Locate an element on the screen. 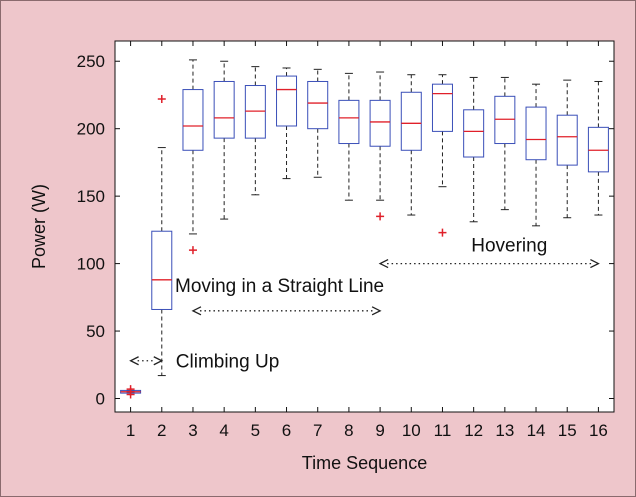 The height and width of the screenshot is (497, 636). x-tick-label: 4 is located at coordinates (223, 430).